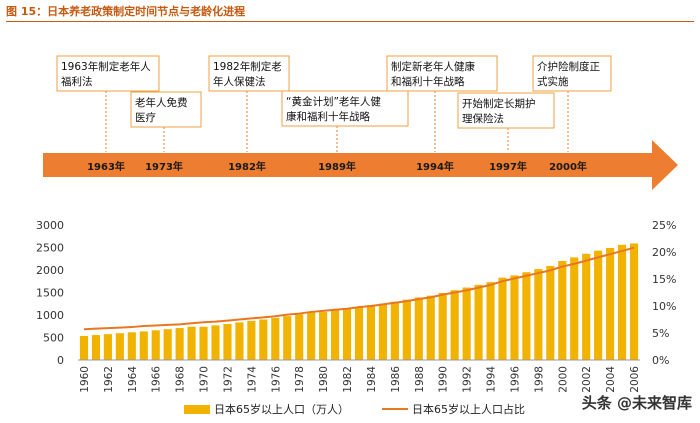 This screenshot has height=423, width=700. I want to click on figure-title: 图 15：日本养老政策制定时间节点与老龄化进程, so click(126, 11).